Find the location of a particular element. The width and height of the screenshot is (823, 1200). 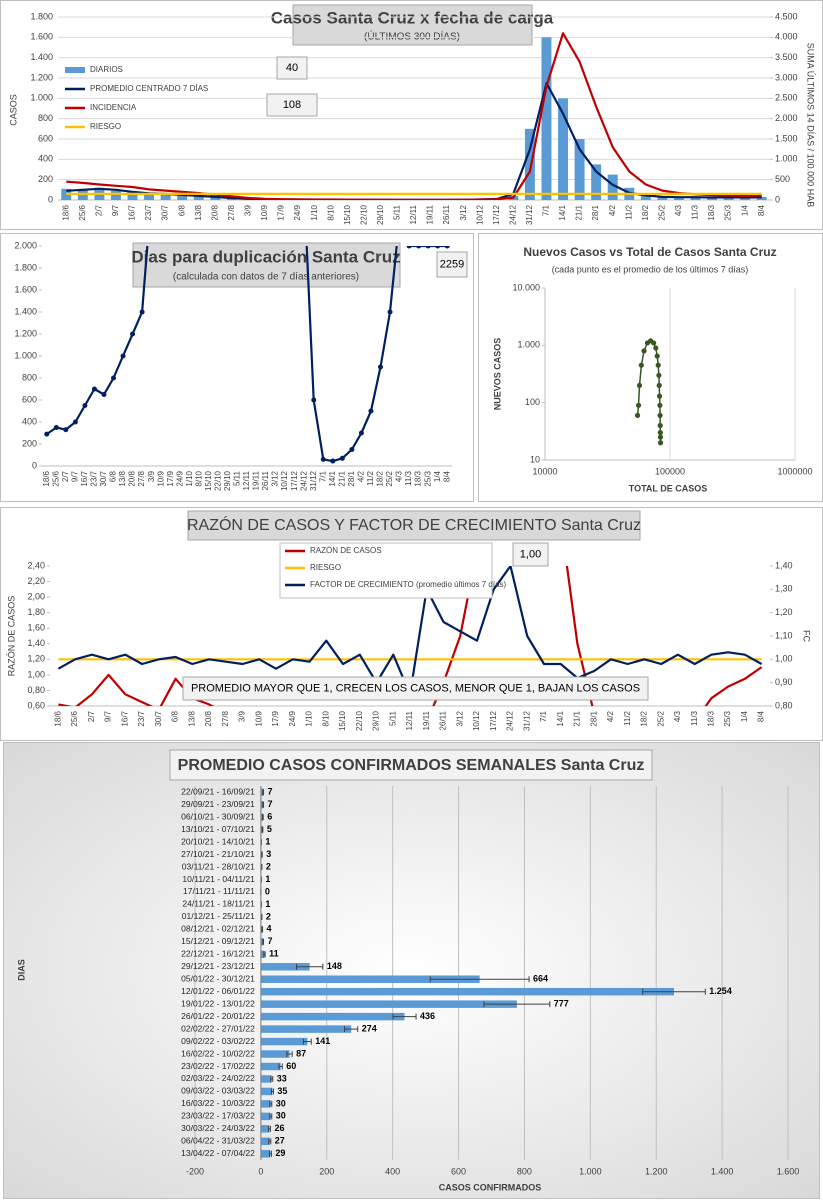

x-tick-label: 1.000 is located at coordinates (590, 1171).